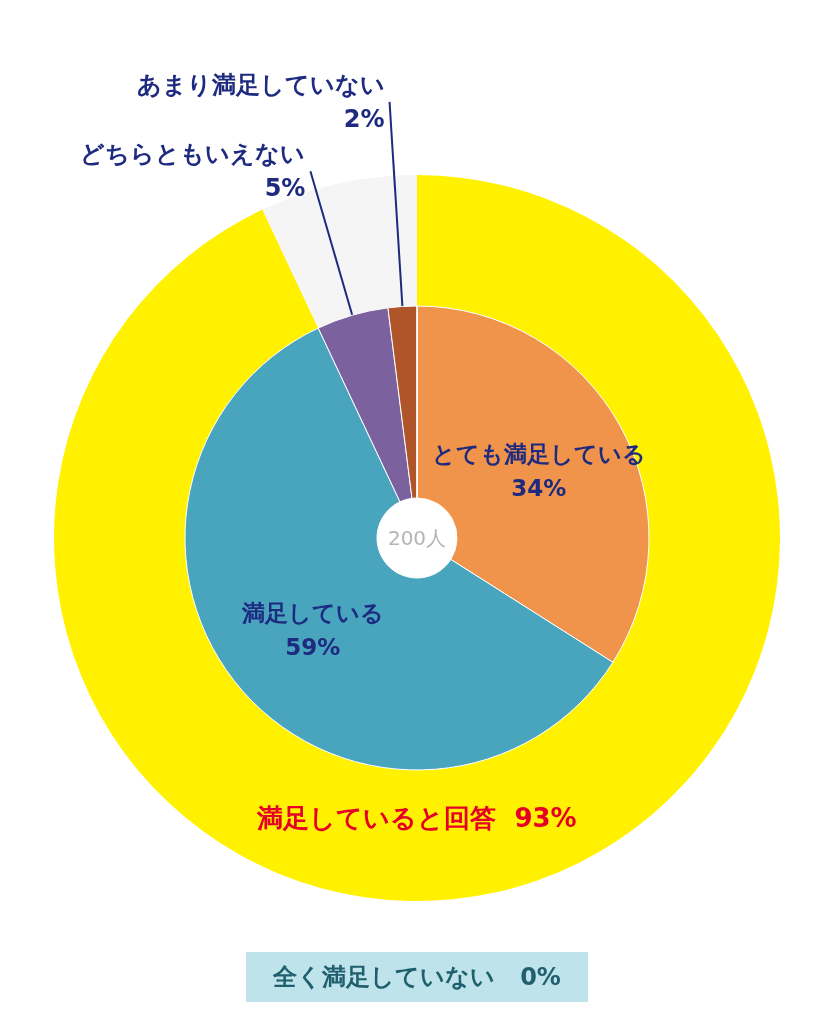  Describe the element at coordinates (193, 154) in the screenshot. I see `slice-label: どちらともいえない` at that location.